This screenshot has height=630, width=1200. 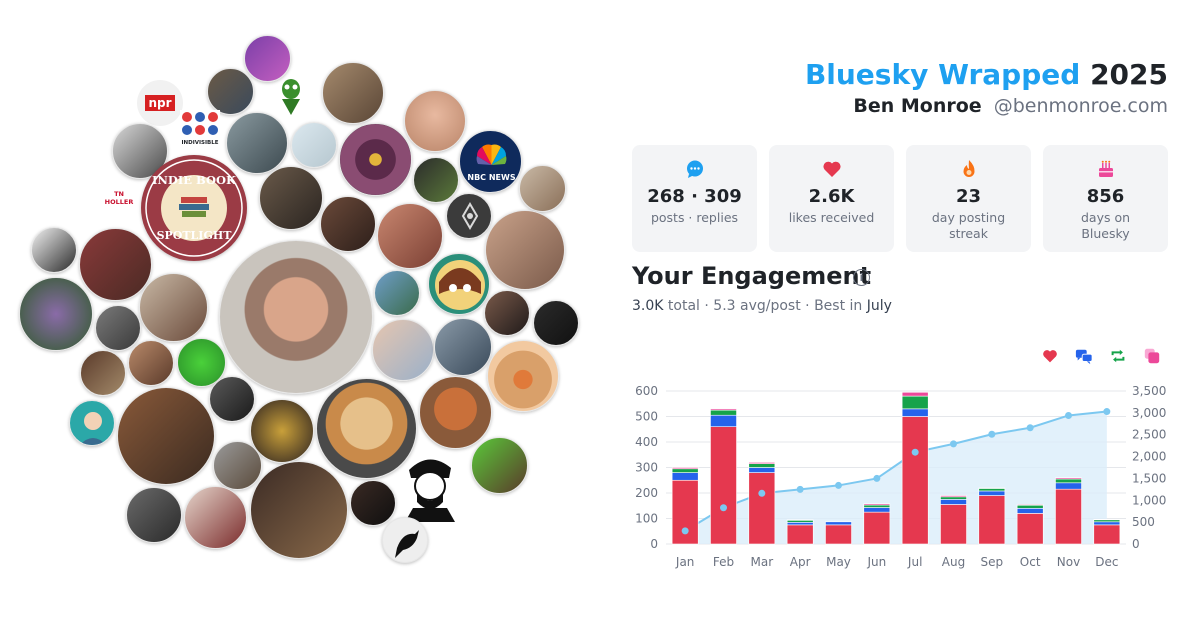 I want to click on y-tick-right: 2,000, so click(x=1149, y=457).